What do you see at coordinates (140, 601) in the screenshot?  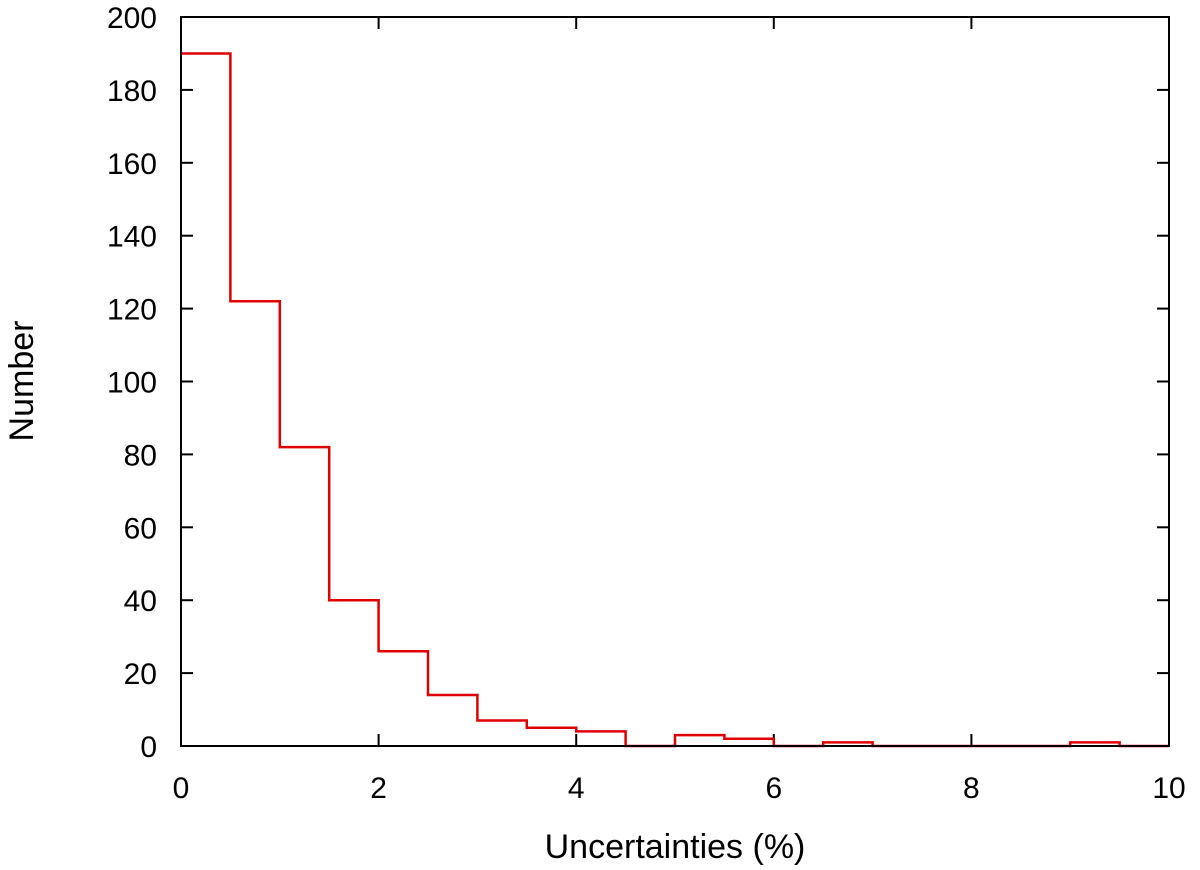 I see `y-tick-label: 40` at bounding box center [140, 601].